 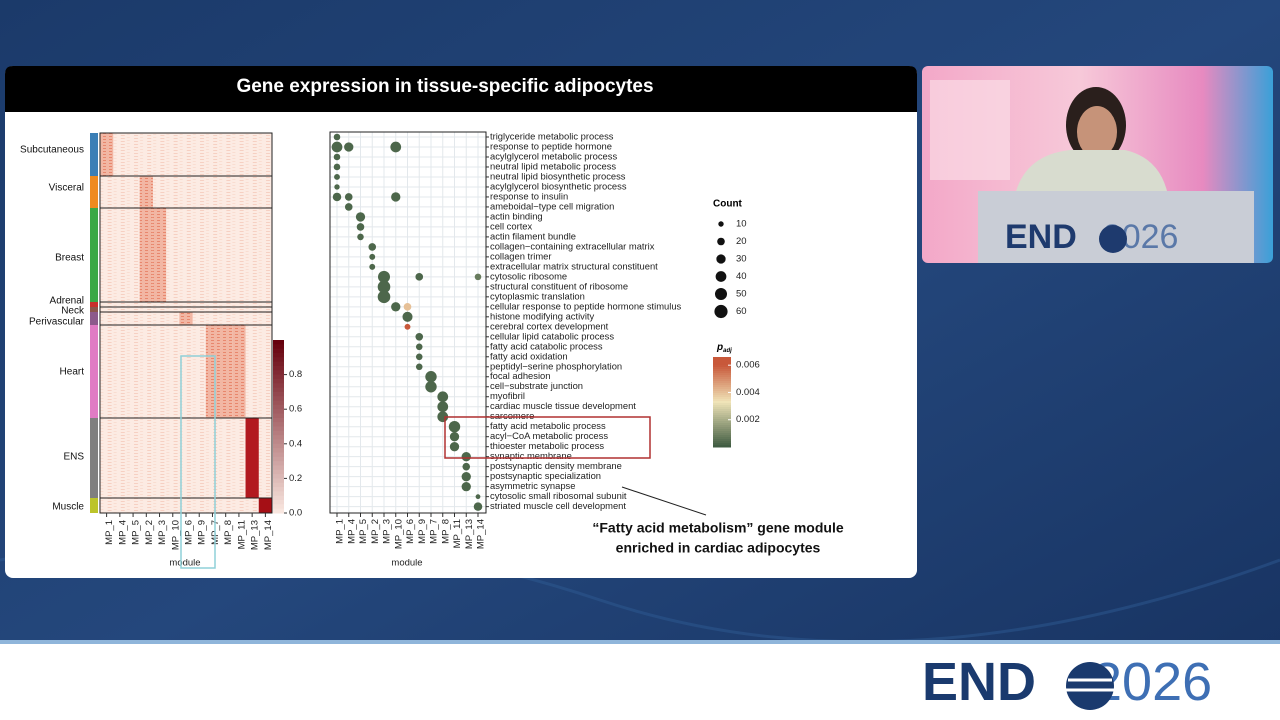 What do you see at coordinates (72, 372) in the screenshot?
I see `group-label: Heart` at bounding box center [72, 372].